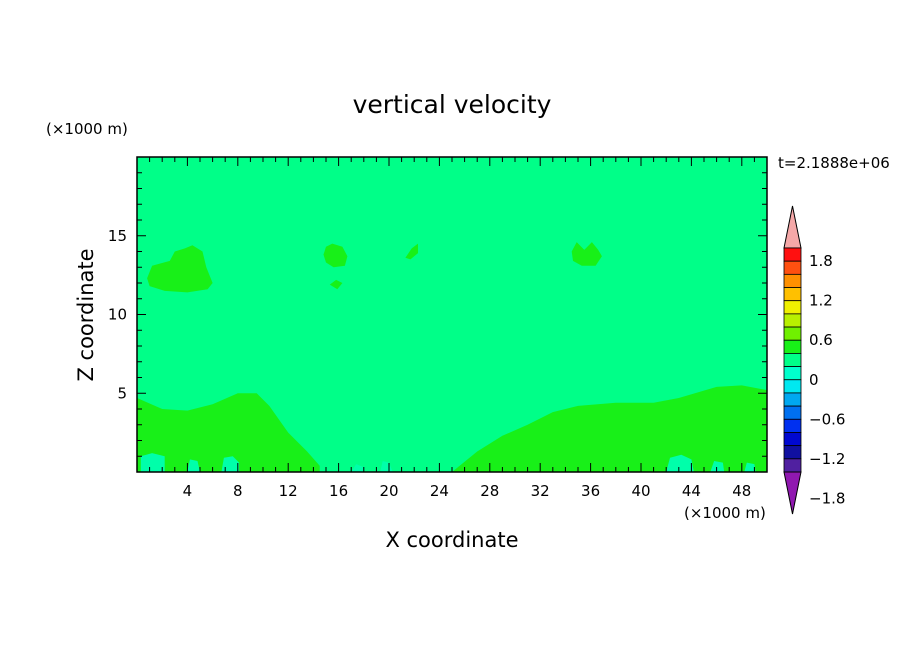  I want to click on x-tick-label: 28, so click(489, 491).